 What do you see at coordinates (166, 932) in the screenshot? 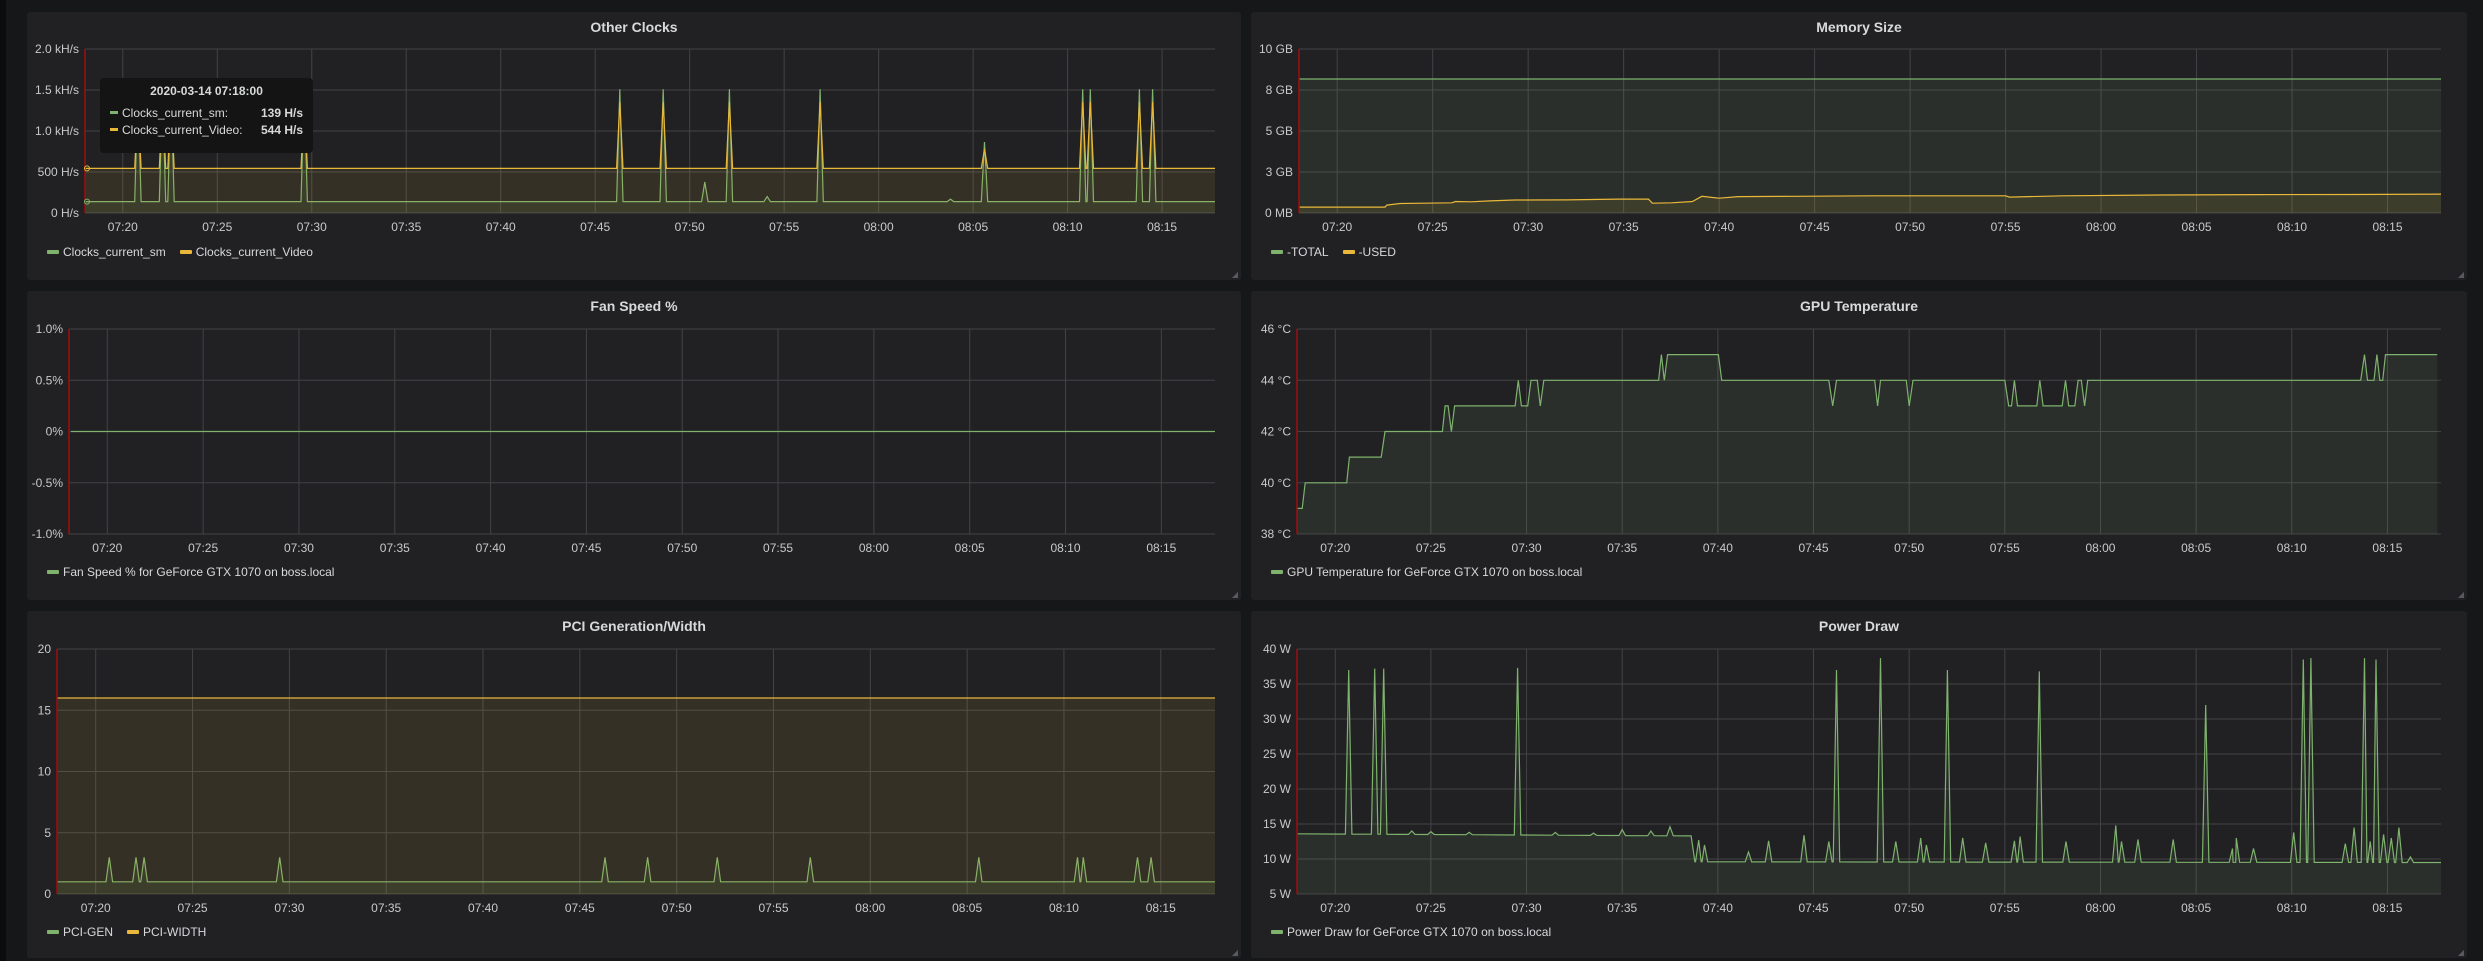
I see `legend-item: PCI-WIDTH` at bounding box center [166, 932].